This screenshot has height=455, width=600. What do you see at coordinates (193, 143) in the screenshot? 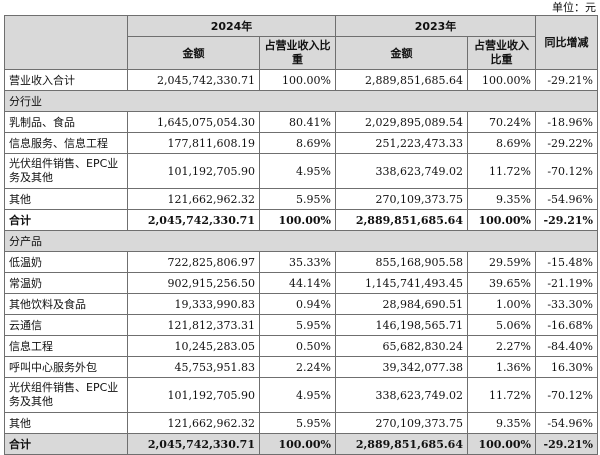
I see `amount-2024: 177,811,608.19` at bounding box center [193, 143].